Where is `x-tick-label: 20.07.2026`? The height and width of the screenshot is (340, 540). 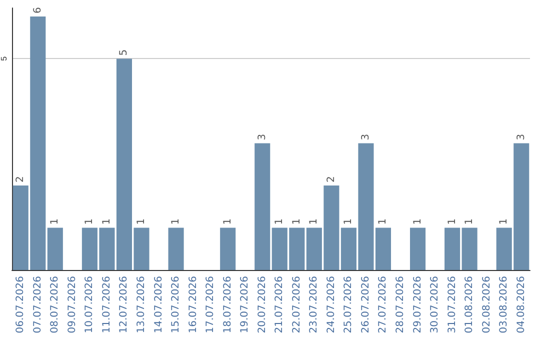 x-tick-label: 20.07.2026 is located at coordinates (262, 305).